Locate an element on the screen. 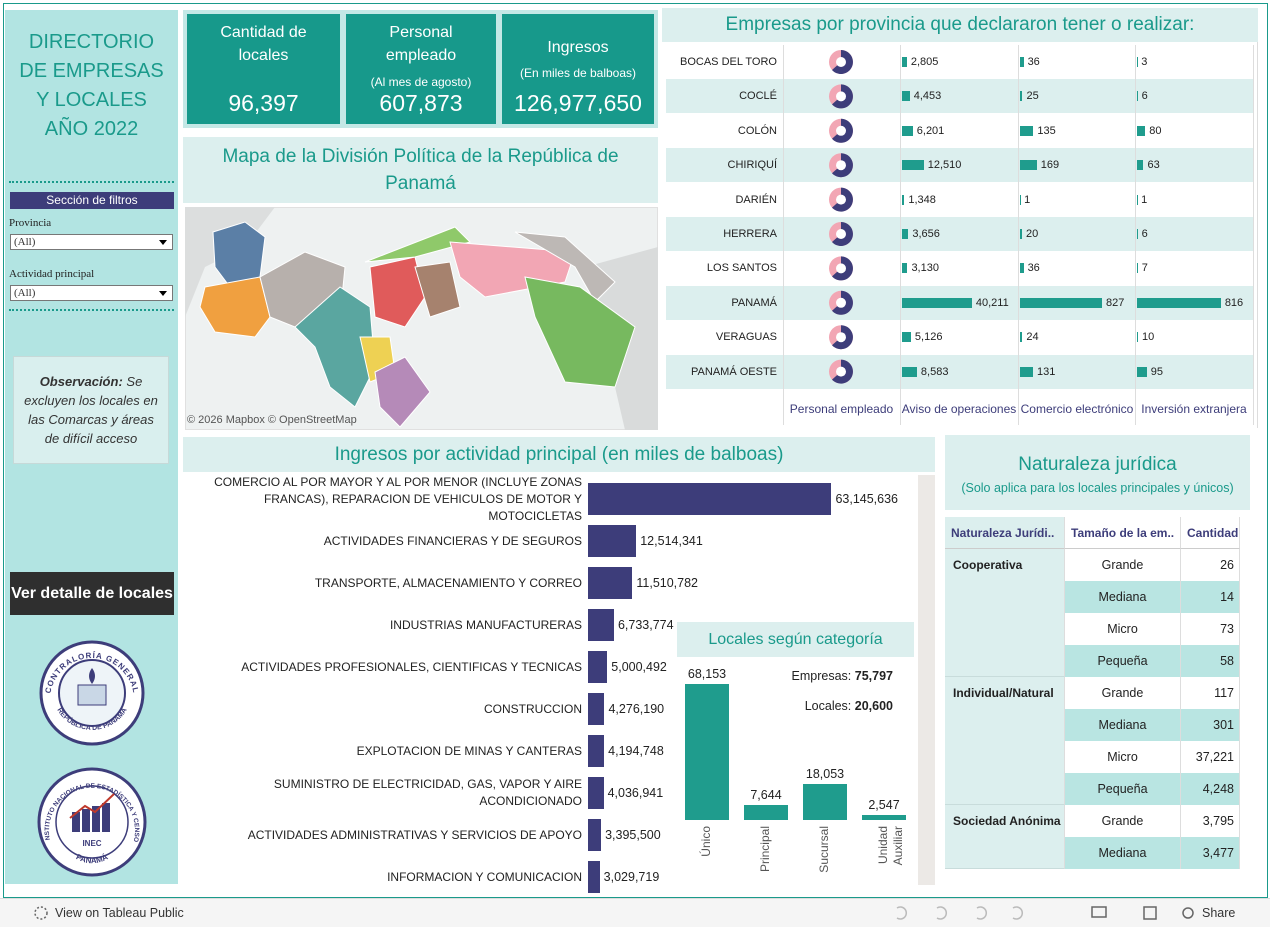  category-label: EXPLOTACION DE MINAS Y CANTERAS is located at coordinates (469, 750).